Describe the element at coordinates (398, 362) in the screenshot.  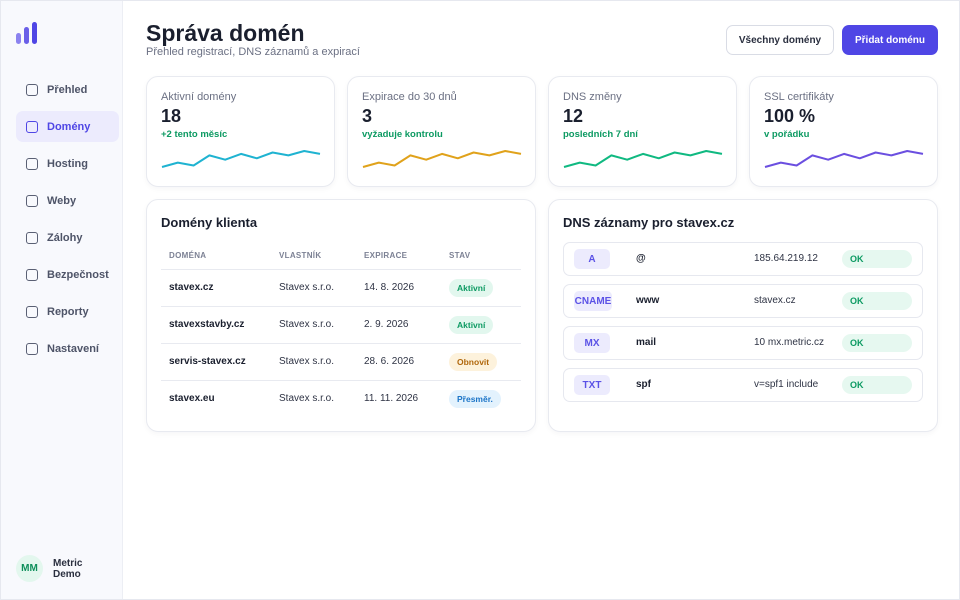
I see `expiry-cell: 28. 6. 2026` at that location.